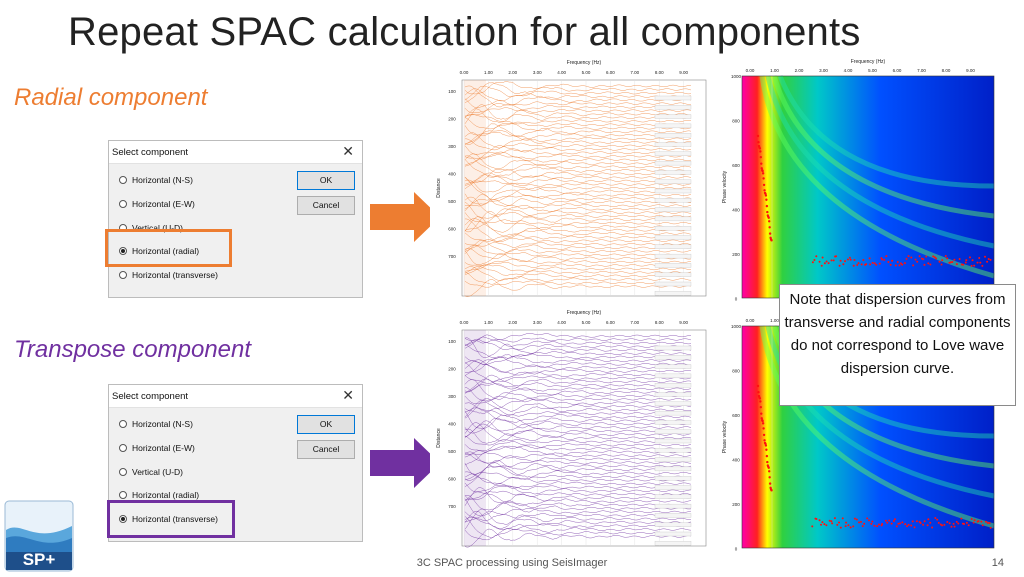 Image resolution: width=1024 pixels, height=577 pixels. Describe the element at coordinates (150, 396) in the screenshot. I see `dialog-title: Select component` at that location.